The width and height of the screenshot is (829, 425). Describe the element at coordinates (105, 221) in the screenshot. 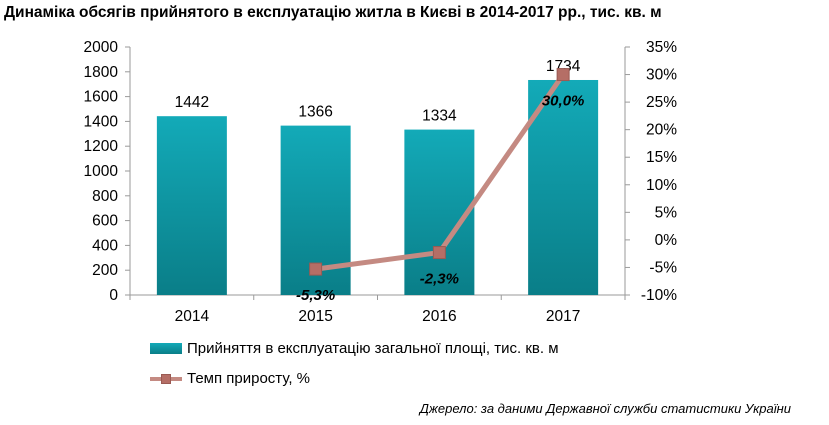

I see `left-tick-label: 600` at that location.